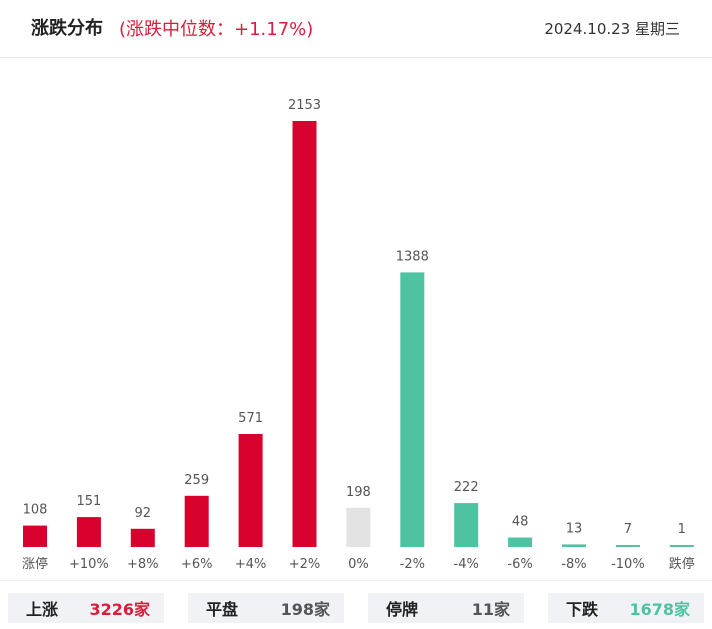  I want to click on median-change-label: (涨跌中位数：+1.17%), so click(216, 29).